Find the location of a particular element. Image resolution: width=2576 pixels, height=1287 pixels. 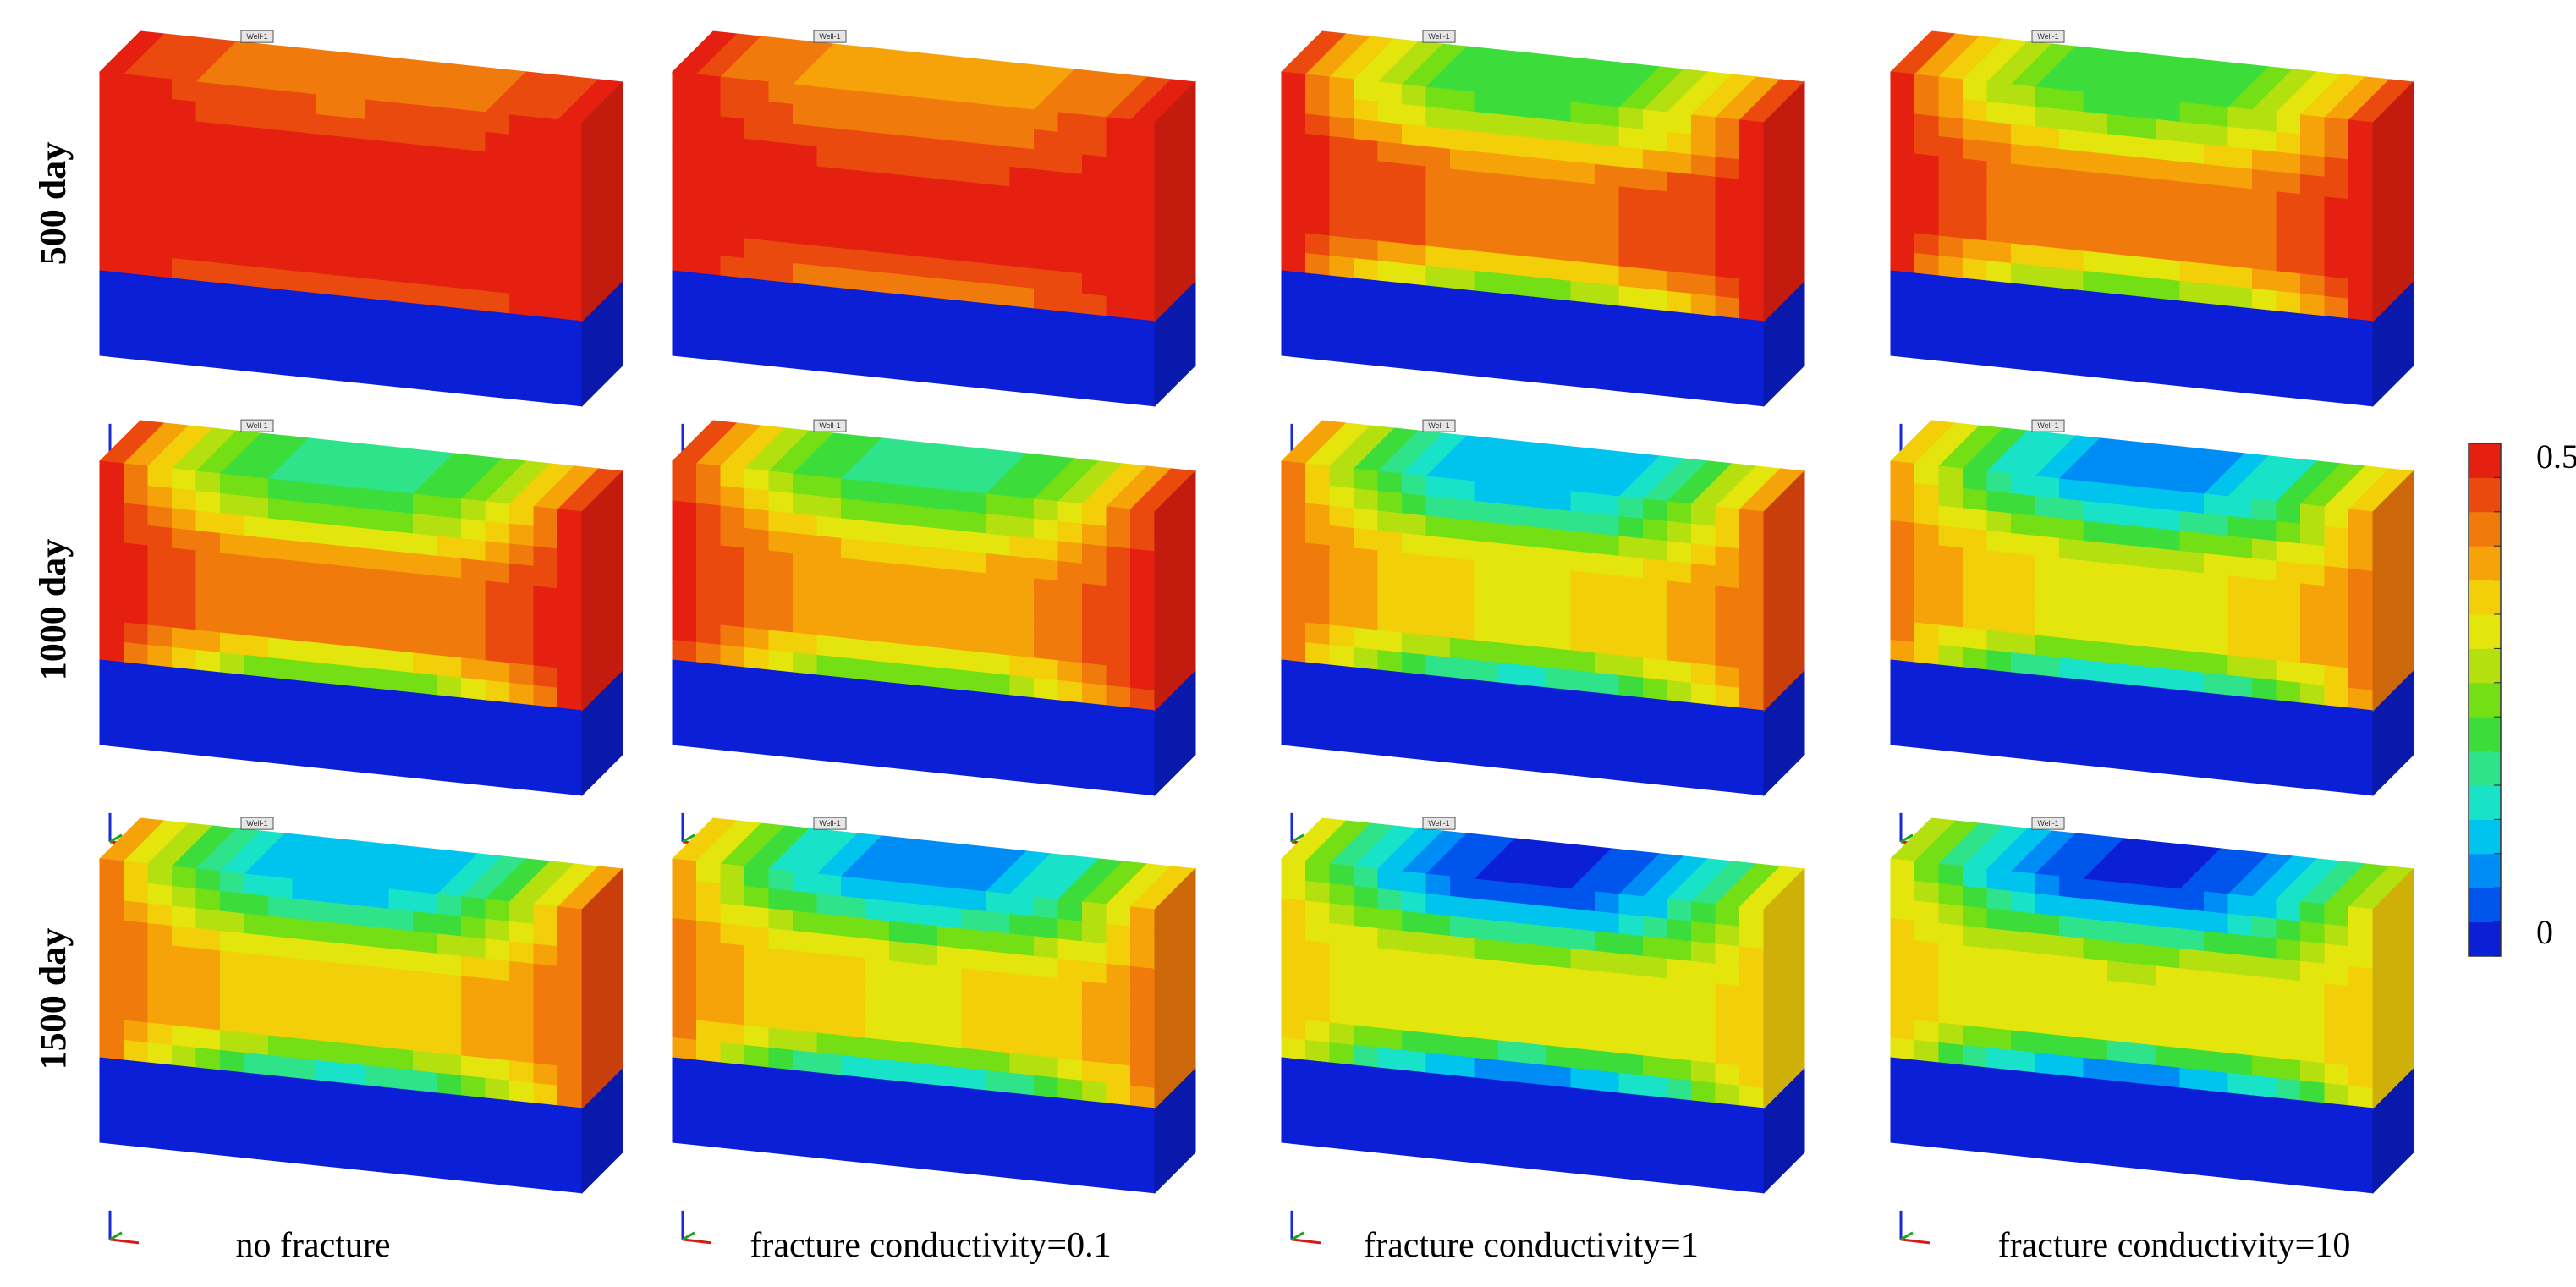

panel-r0-c3: Well-1 is located at coordinates (2152, 244).